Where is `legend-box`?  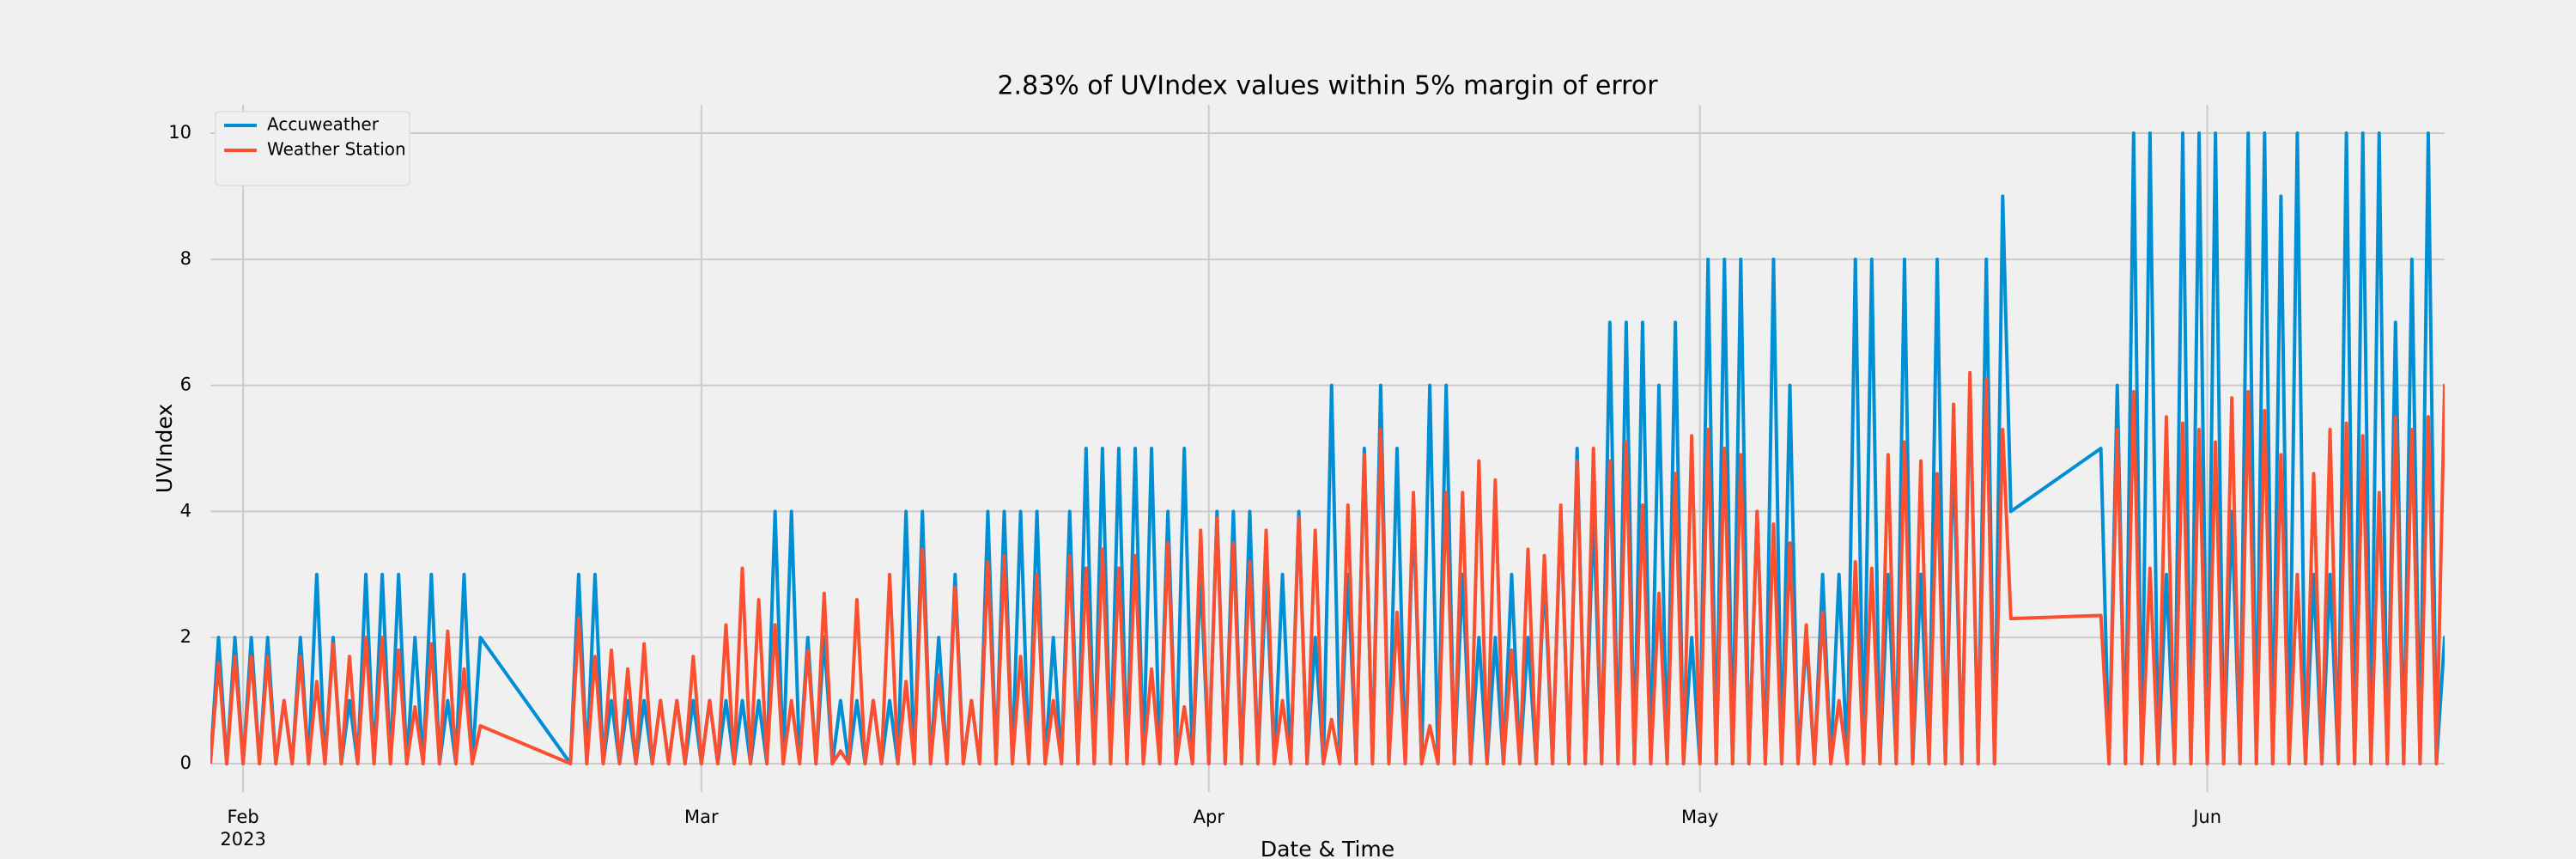
legend-box is located at coordinates (312, 149).